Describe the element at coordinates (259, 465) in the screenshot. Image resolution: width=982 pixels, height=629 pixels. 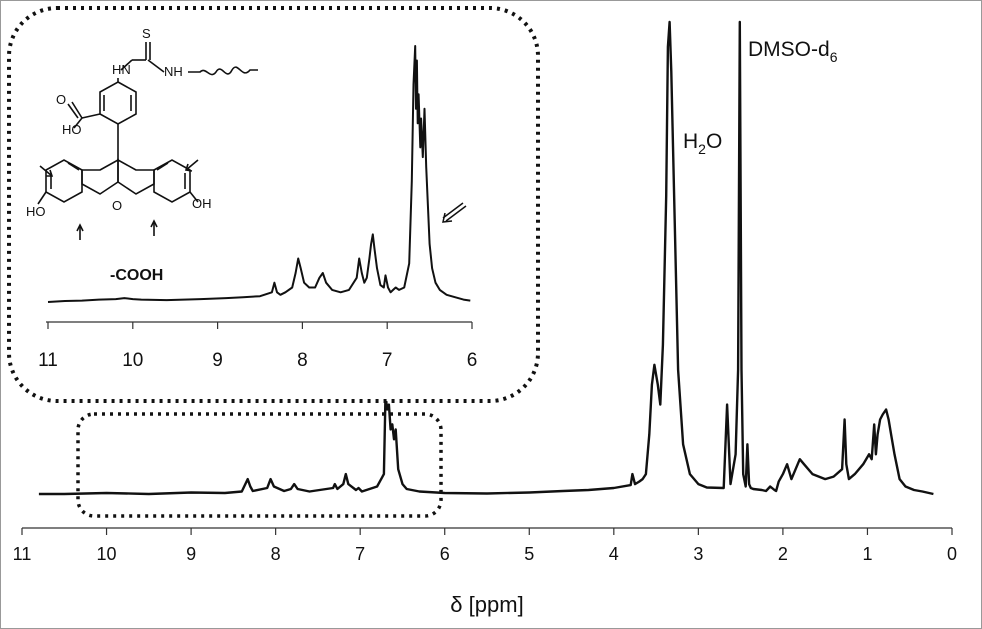
I see `main-zoom-region-box` at that location.